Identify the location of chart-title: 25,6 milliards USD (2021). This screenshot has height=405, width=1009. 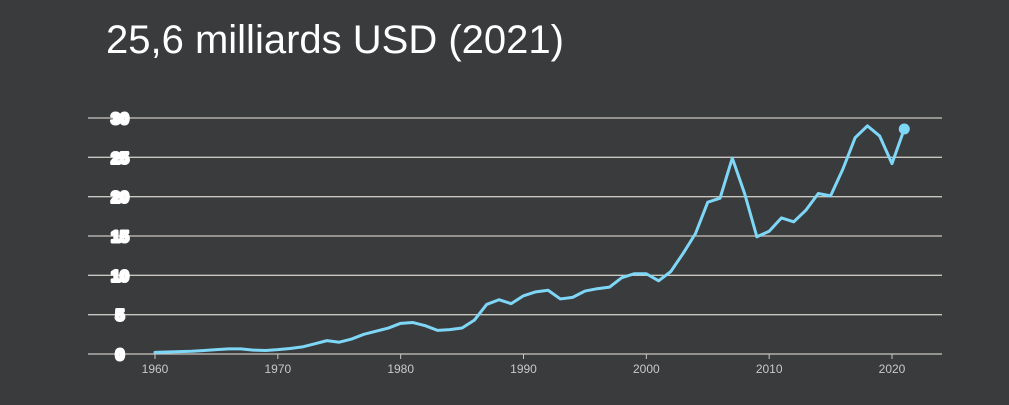
(335, 40).